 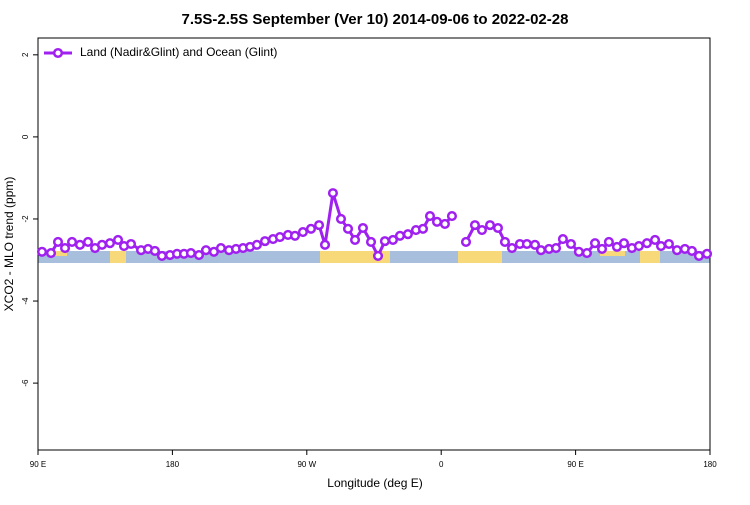 What do you see at coordinates (58, 53) in the screenshot?
I see `legend-marker` at bounding box center [58, 53].